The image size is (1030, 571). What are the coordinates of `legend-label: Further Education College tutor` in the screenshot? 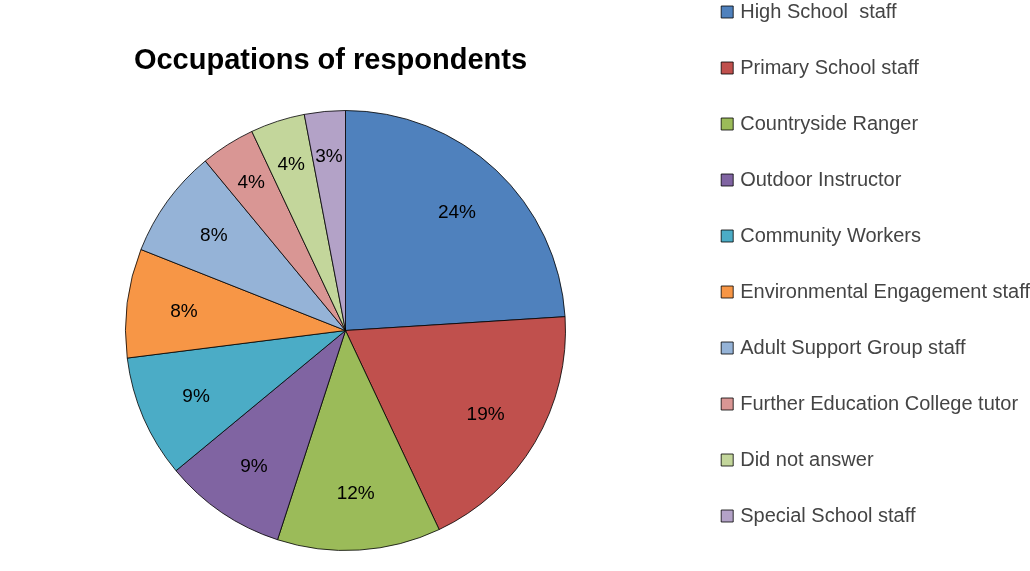 It's located at (879, 403).